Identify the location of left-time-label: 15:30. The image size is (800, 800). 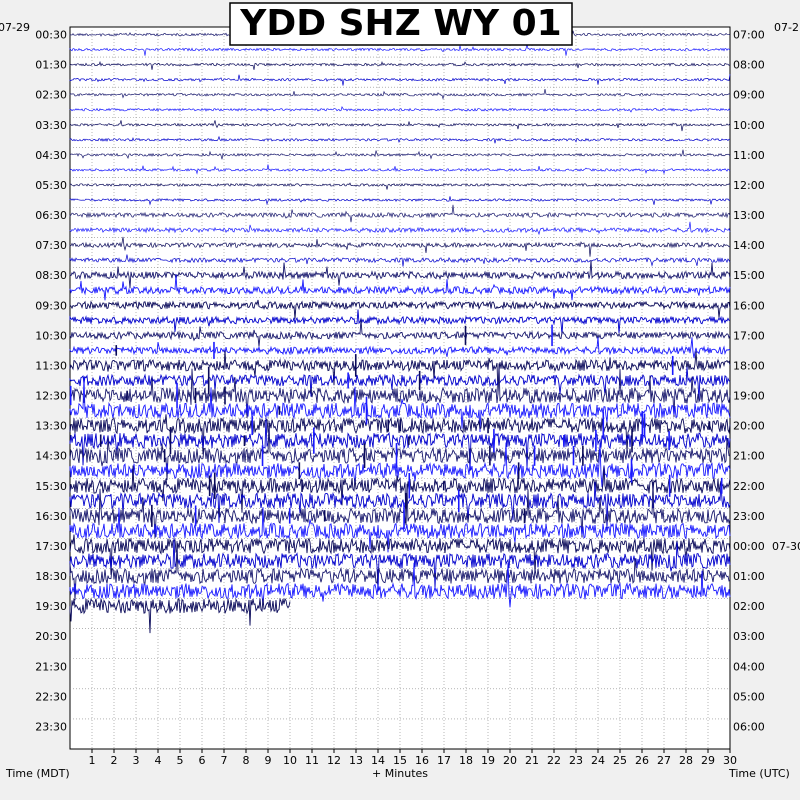
(51, 486).